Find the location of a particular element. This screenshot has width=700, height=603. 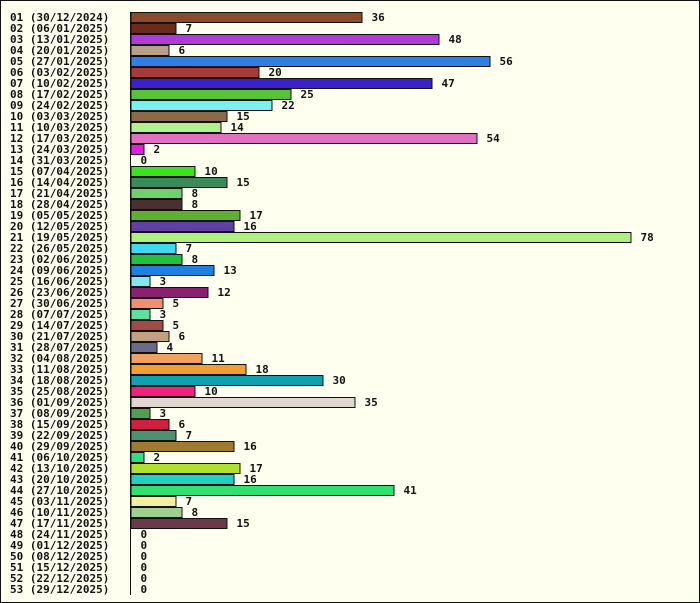

category-label: 03 (13/01/2025) is located at coordinates (59, 39).